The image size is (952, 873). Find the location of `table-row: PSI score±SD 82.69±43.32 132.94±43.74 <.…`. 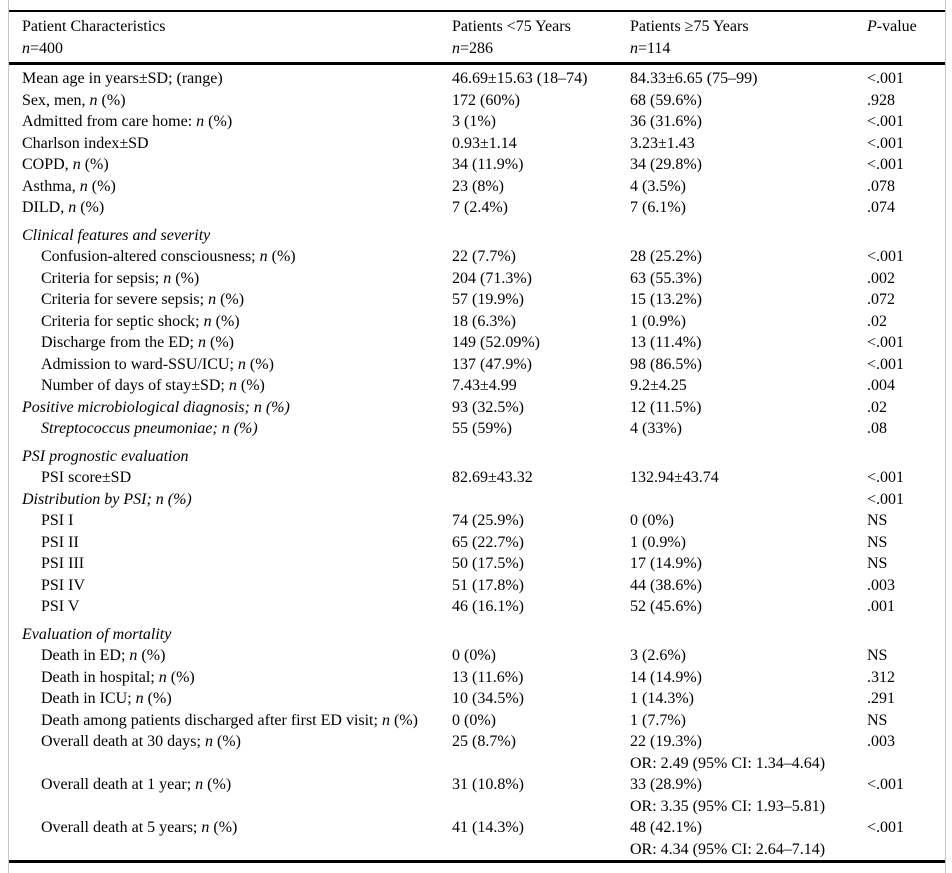

table-row: PSI score±SD 82.69±43.32 132.94±43.74 <.… is located at coordinates (477, 478).